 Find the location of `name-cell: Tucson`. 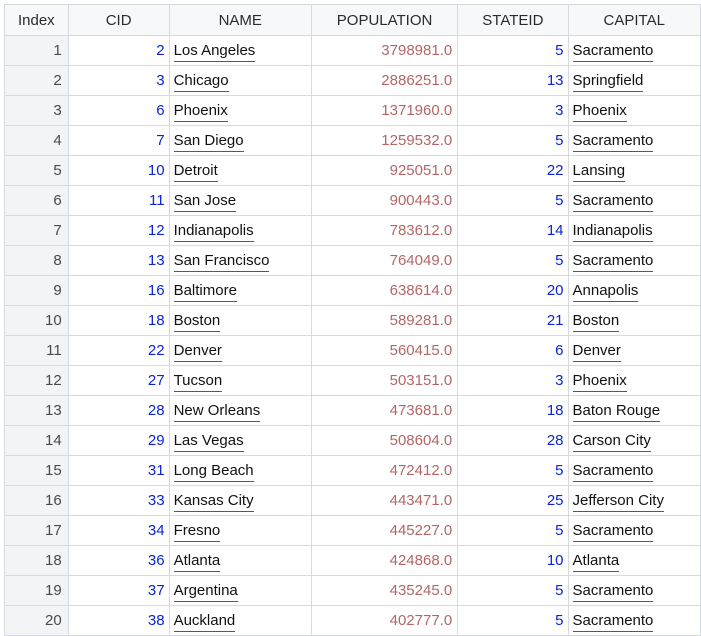

name-cell: Tucson is located at coordinates (240, 380).